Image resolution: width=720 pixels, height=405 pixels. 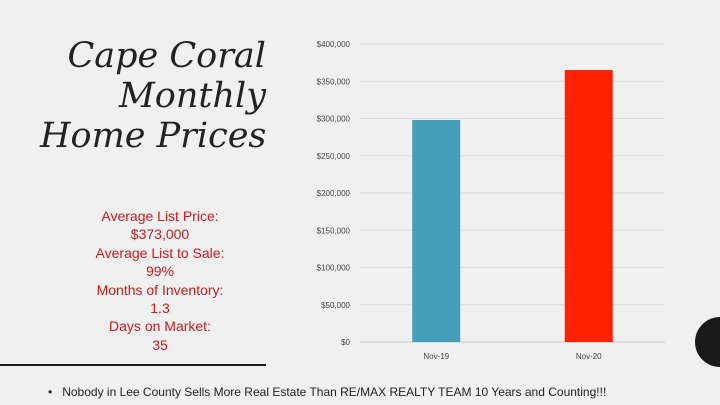 I want to click on title-line-2: Monthly, so click(x=192, y=96).